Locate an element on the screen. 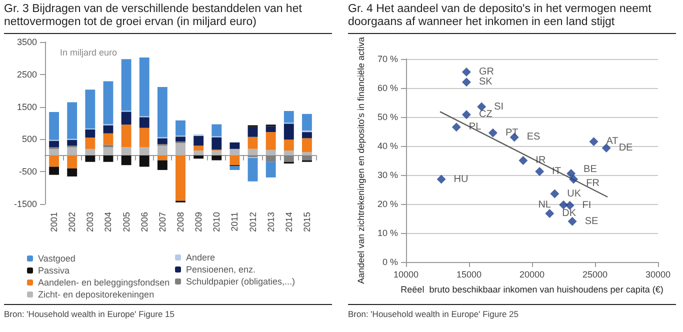 The image size is (683, 332). y-axis-title: Aandeel van zichtrekeningen en deposito's in financiële activa is located at coordinates (361, 160).